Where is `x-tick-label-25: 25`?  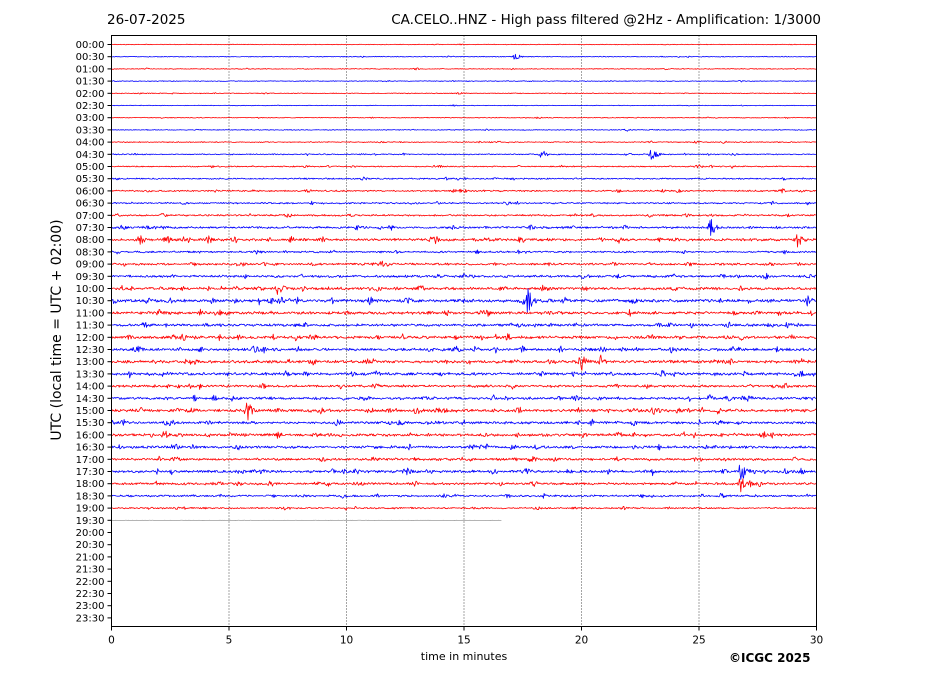 x-tick-label-25: 25 is located at coordinates (698, 641).